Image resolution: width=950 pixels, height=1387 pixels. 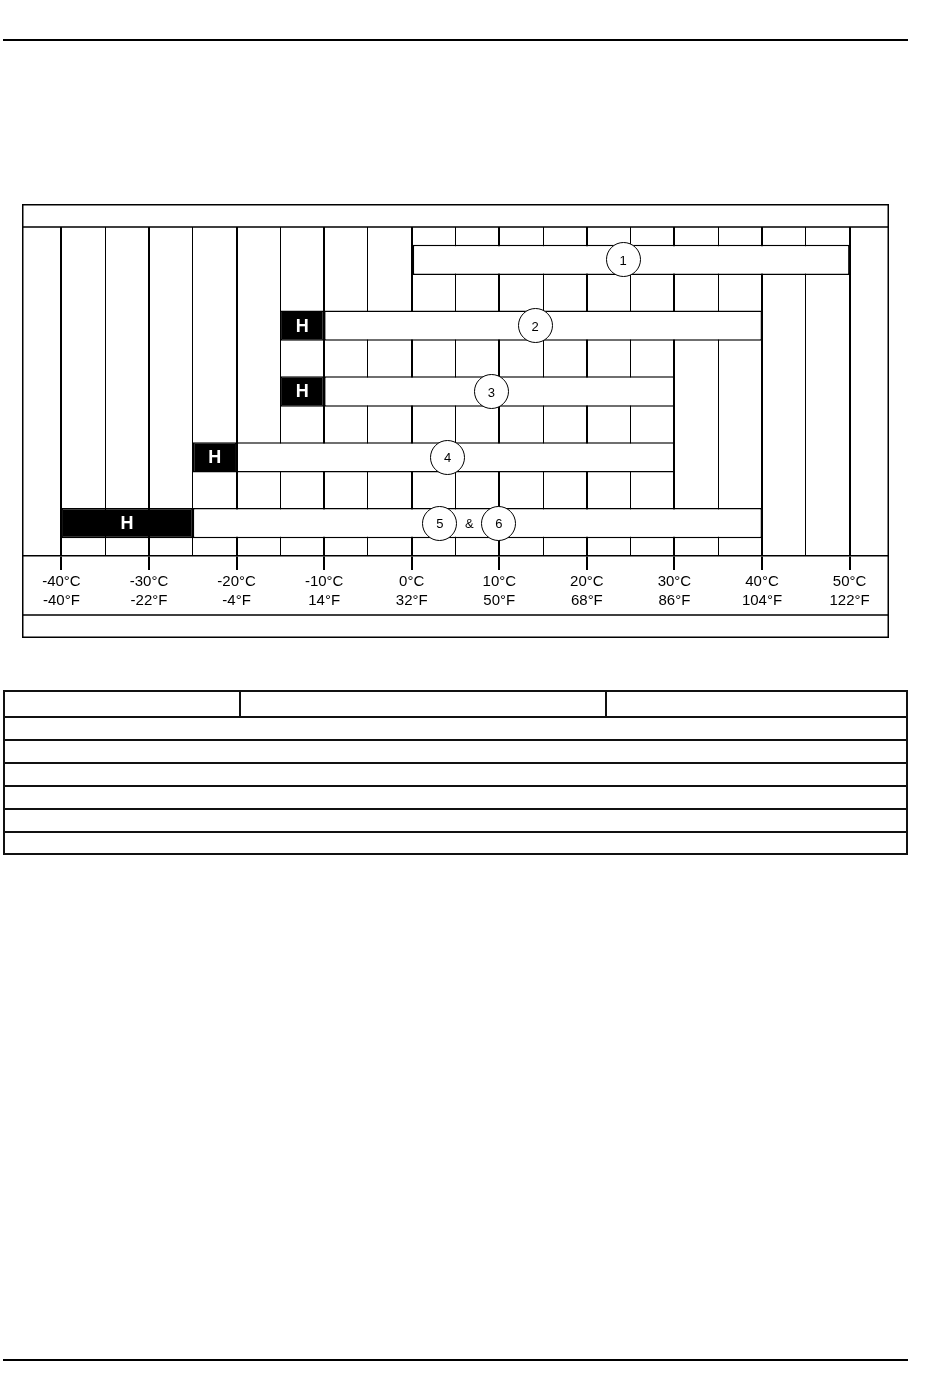 I want to click on x-tick-label: 30°C, so click(x=674, y=580).